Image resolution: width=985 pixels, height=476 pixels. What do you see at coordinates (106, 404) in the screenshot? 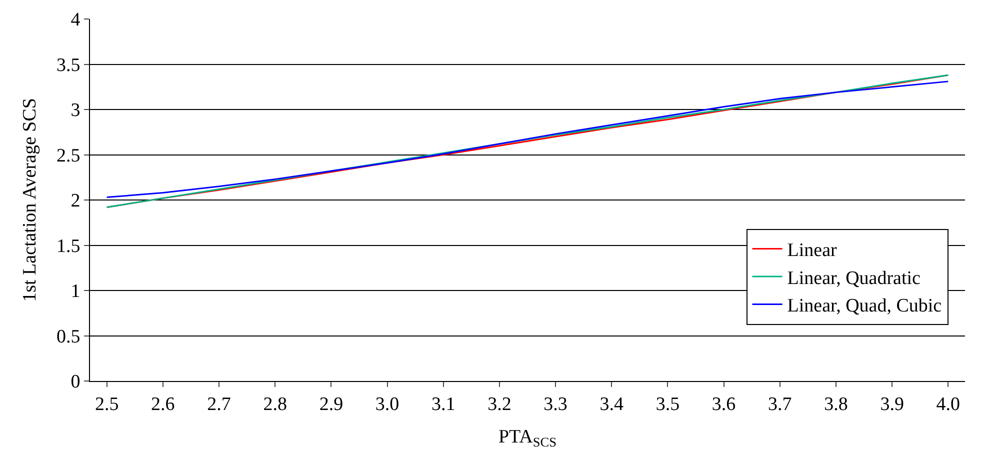
I see `x-tick-label: 2.5` at bounding box center [106, 404].